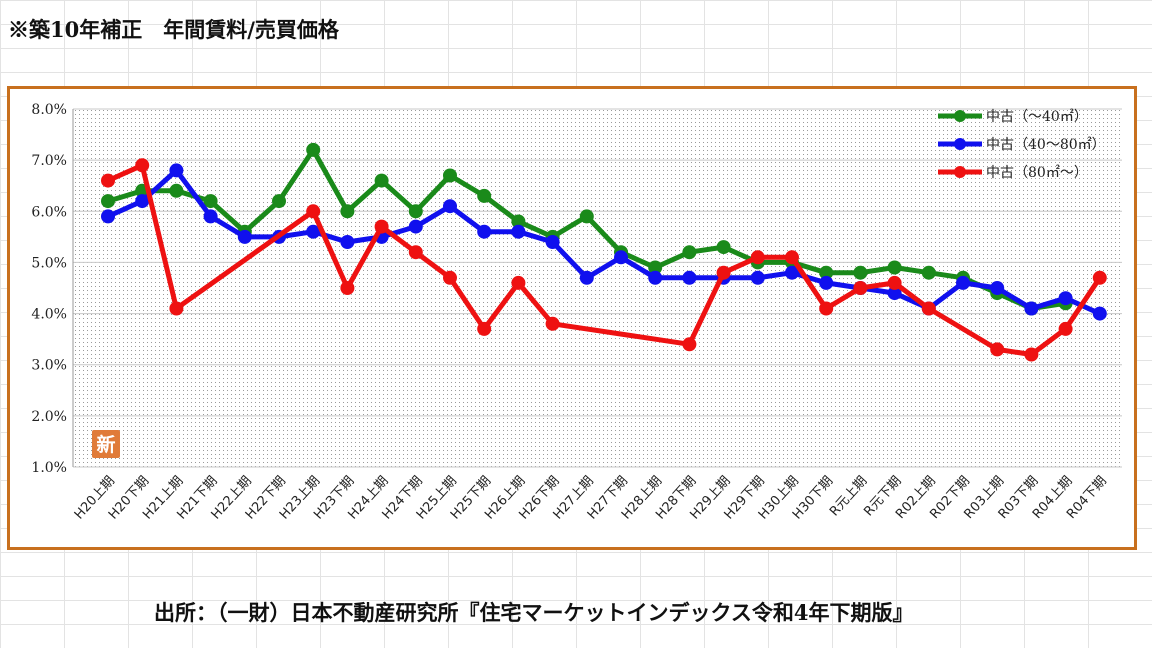 This screenshot has width=1152, height=648. Describe the element at coordinates (49, 263) in the screenshot. I see `y-tick-label: 5.0%` at that location.